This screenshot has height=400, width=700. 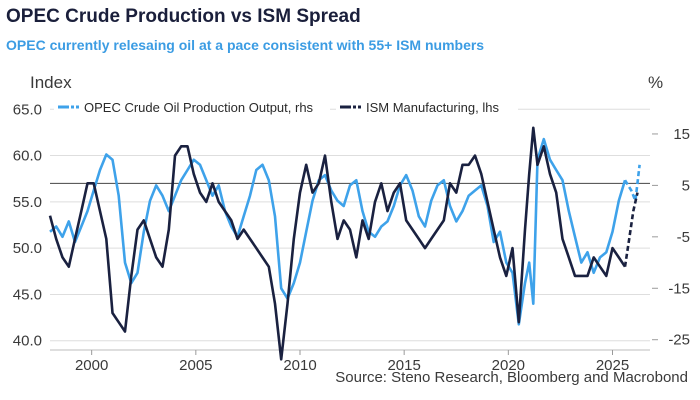 I want to click on legend-label-0: OPEC Crude Oil Production Output, rhs, so click(x=199, y=107).